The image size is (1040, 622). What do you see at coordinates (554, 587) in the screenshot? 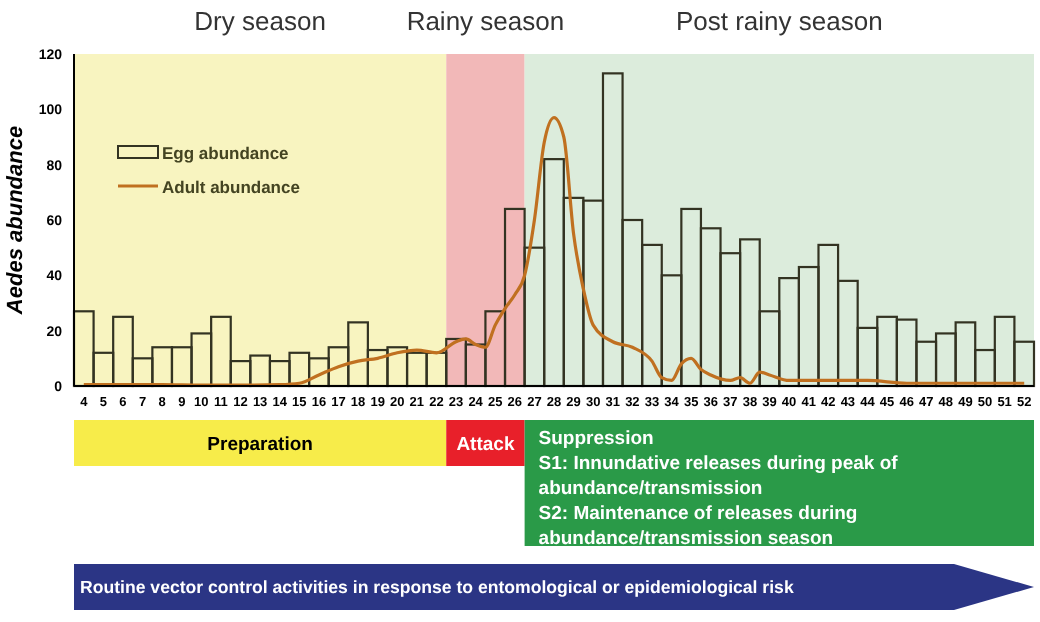
I see `banner-arrow: Routine vector control activities in response to entomological or epidemiological risk` at bounding box center [554, 587].